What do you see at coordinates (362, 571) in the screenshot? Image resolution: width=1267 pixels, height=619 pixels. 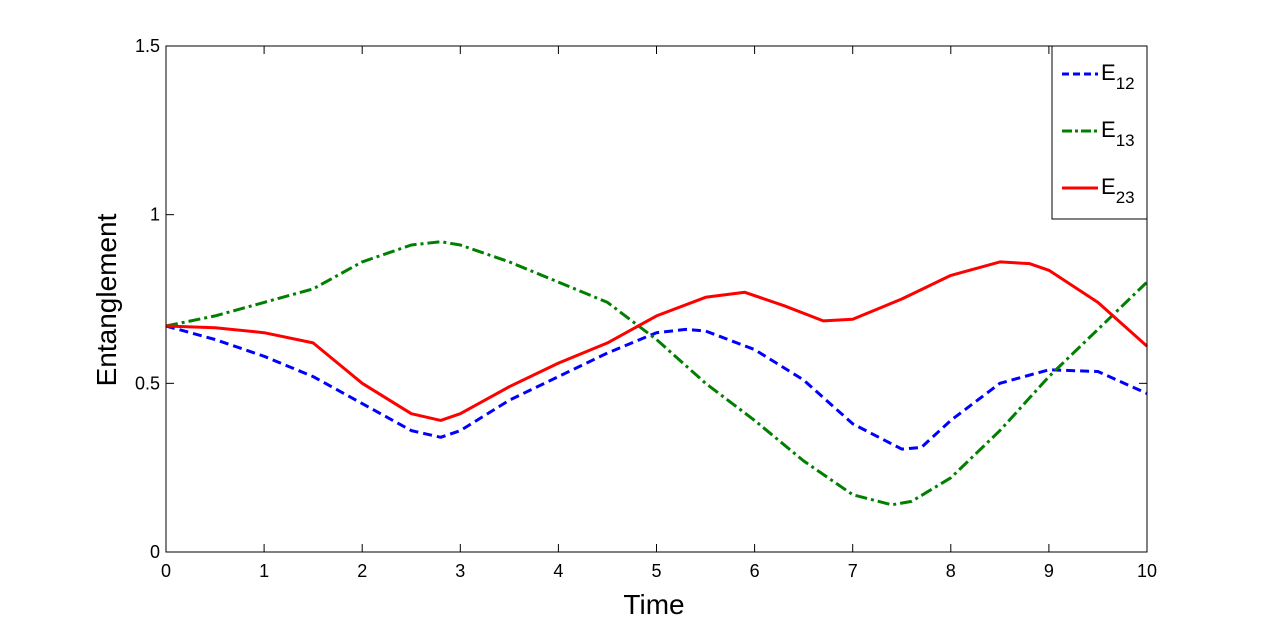 I see `x-tick-label: 2` at bounding box center [362, 571].